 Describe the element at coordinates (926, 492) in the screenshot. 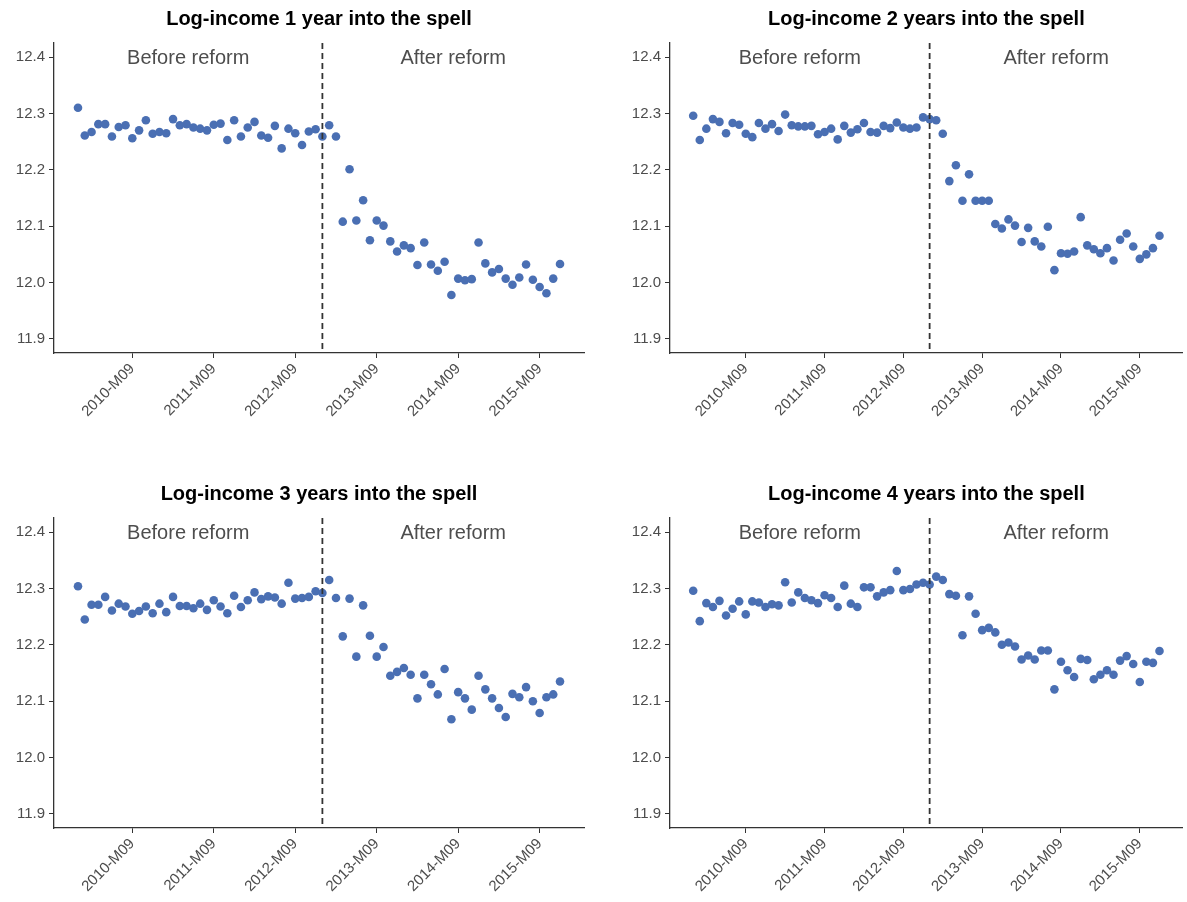

I see `chart-title: Log-income 4 years into the spell` at that location.